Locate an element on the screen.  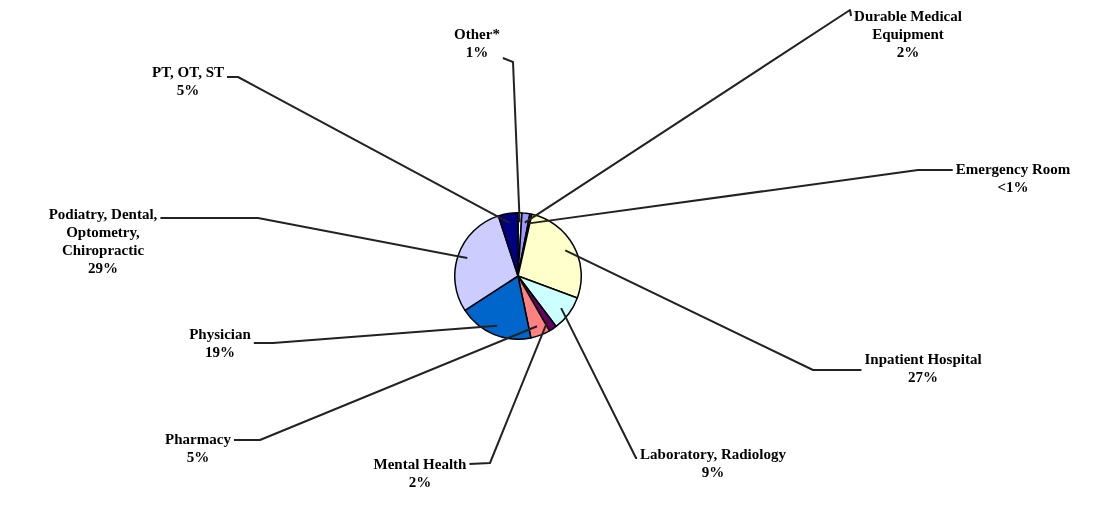
slice-label: Laboratory, Radiology is located at coordinates (713, 454).